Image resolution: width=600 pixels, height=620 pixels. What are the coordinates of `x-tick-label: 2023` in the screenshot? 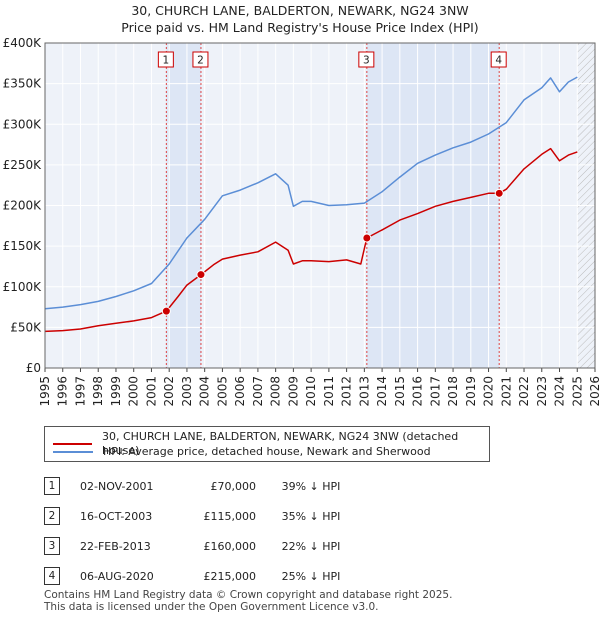 It's located at (542, 391).